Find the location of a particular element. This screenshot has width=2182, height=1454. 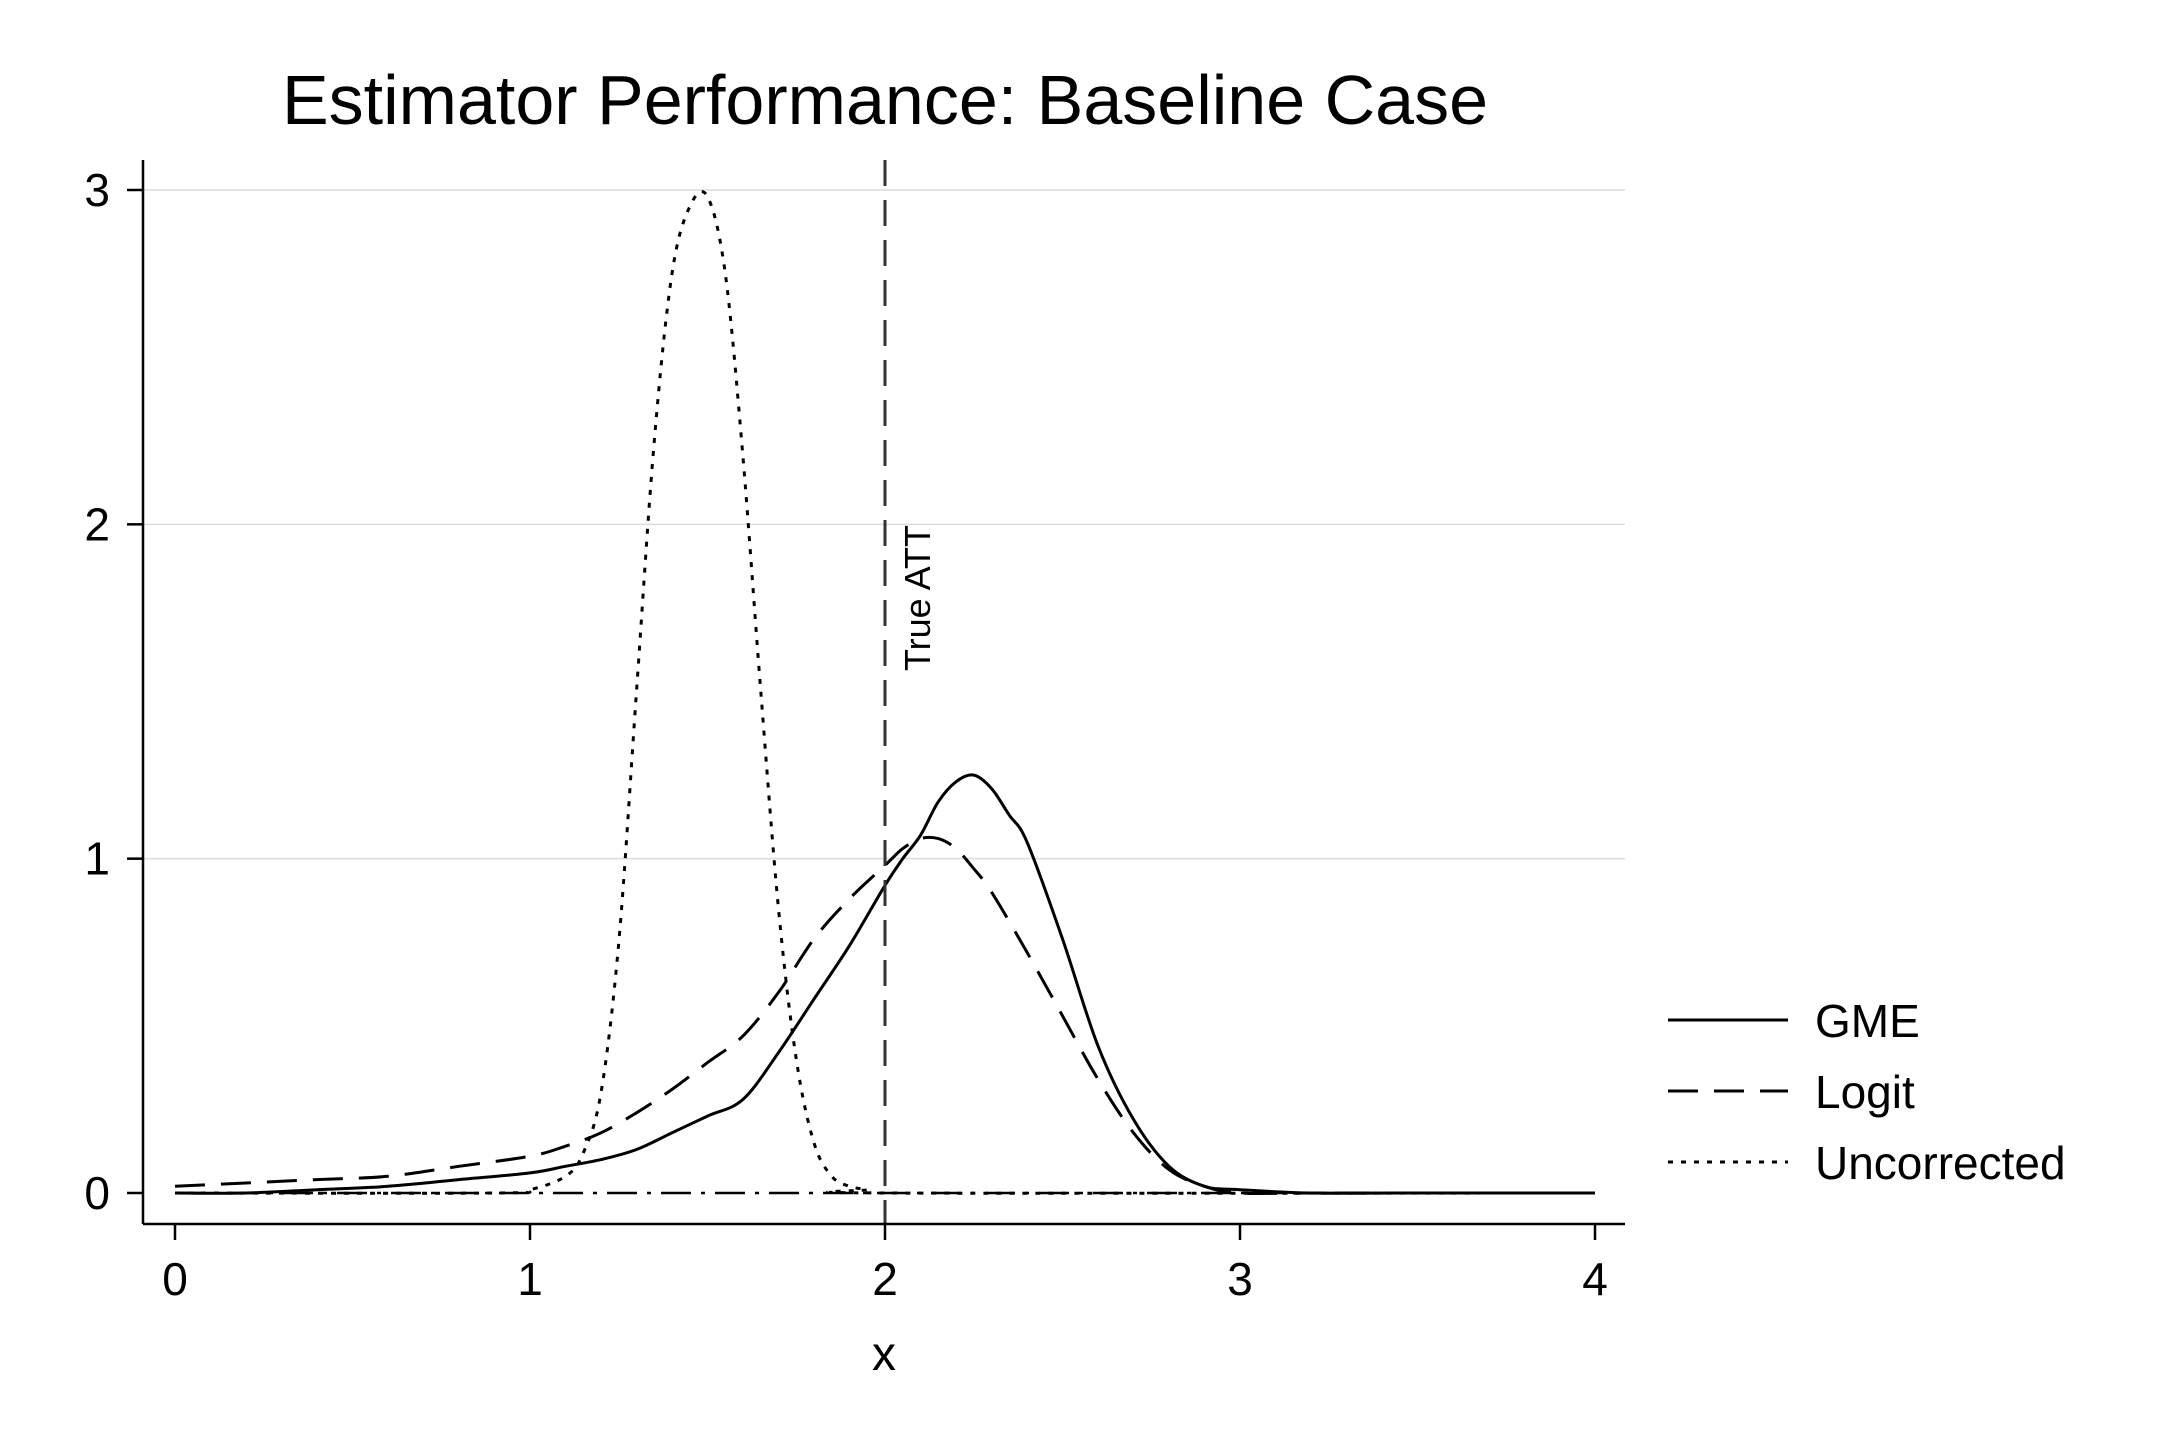

reference-line-label: True ATT is located at coordinates (917, 598).